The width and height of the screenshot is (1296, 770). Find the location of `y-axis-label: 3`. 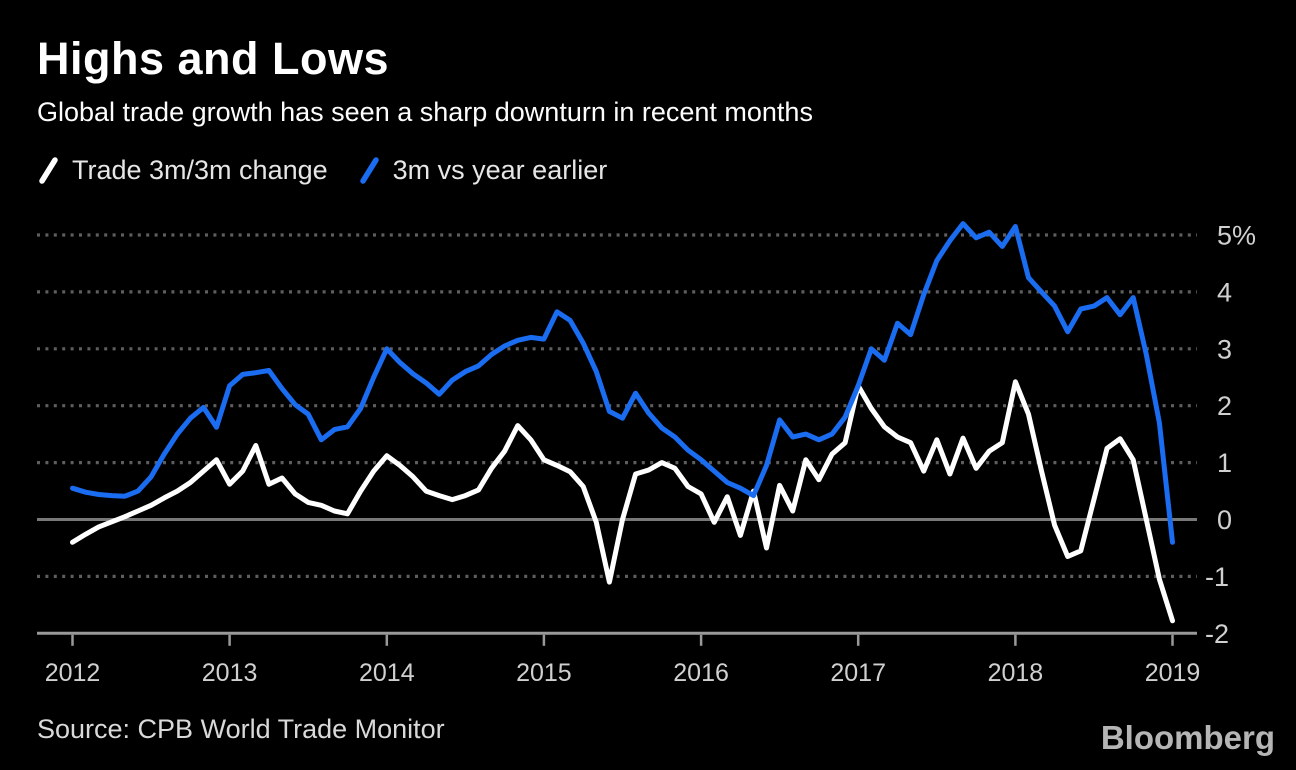

y-axis-label: 3 is located at coordinates (1224, 349).